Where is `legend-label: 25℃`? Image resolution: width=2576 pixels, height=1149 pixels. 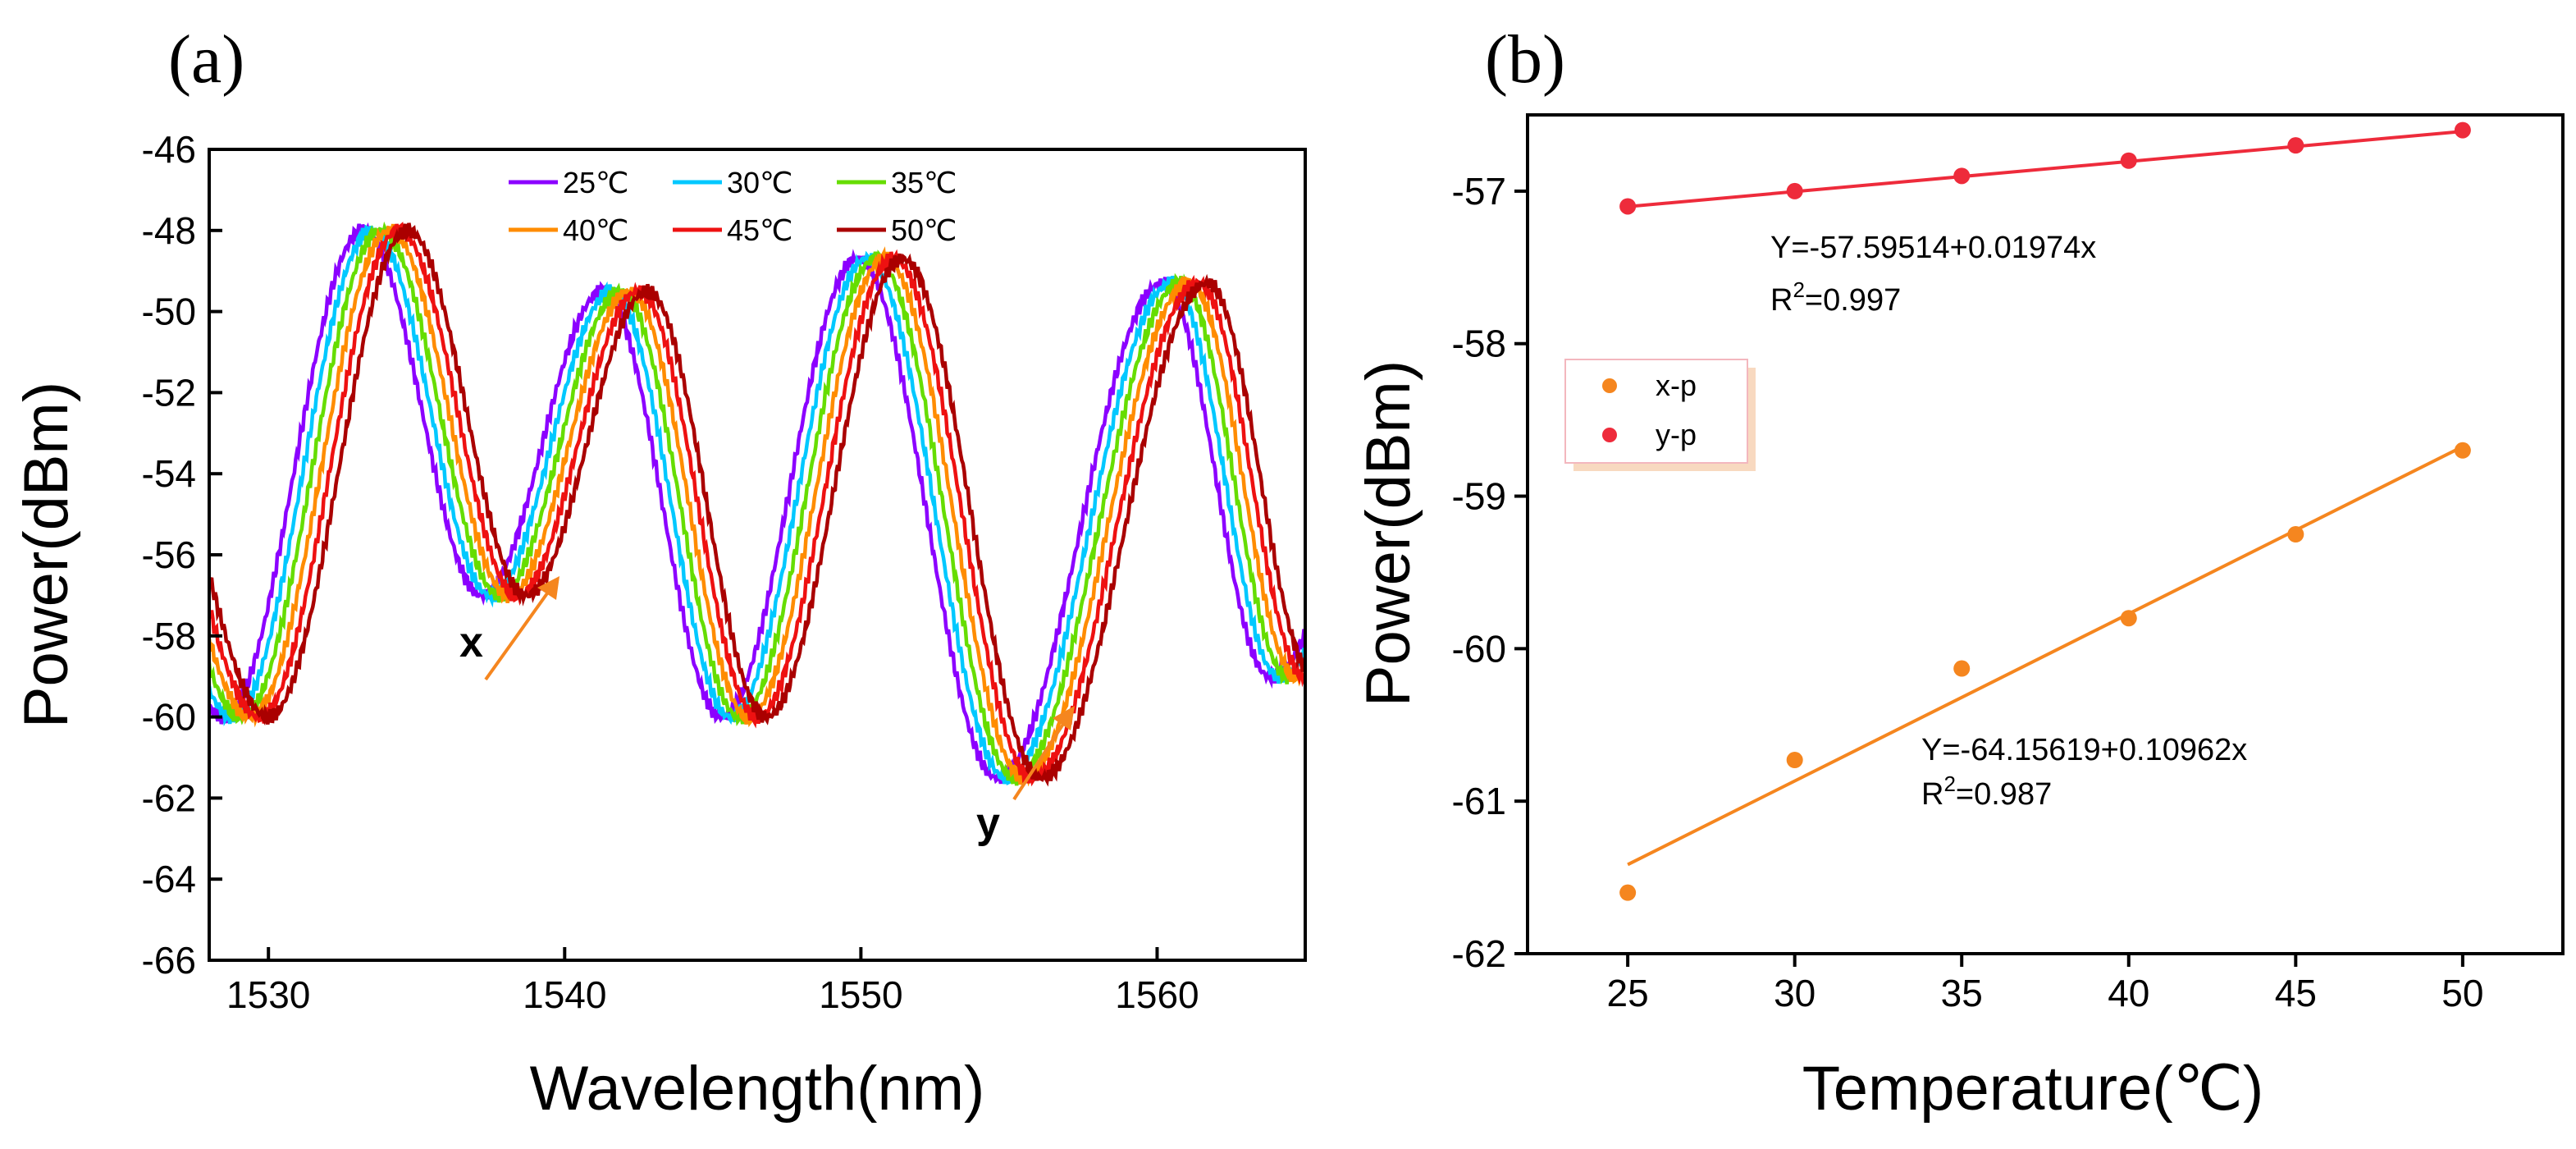
legend-label: 25℃ is located at coordinates (596, 182).